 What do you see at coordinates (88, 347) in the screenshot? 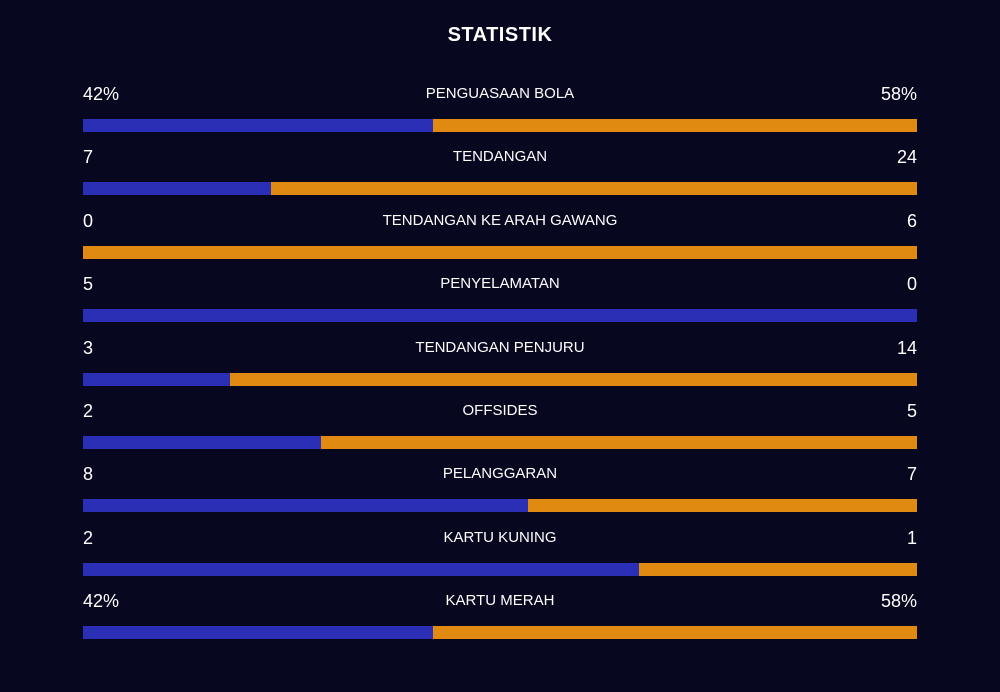
I see `stat-home-value: 3` at bounding box center [88, 347].